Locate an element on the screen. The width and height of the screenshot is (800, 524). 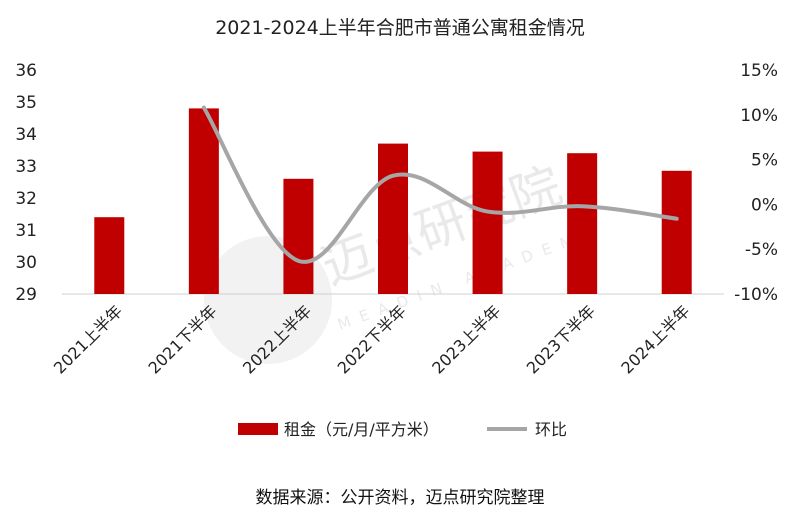
x-tick-label: 2023下半年 is located at coordinates (561, 339).